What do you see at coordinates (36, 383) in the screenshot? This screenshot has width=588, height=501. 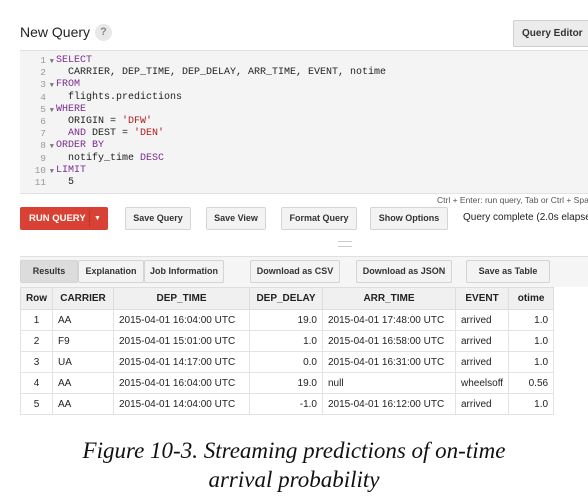 I see `cell-row: 4` at bounding box center [36, 383].